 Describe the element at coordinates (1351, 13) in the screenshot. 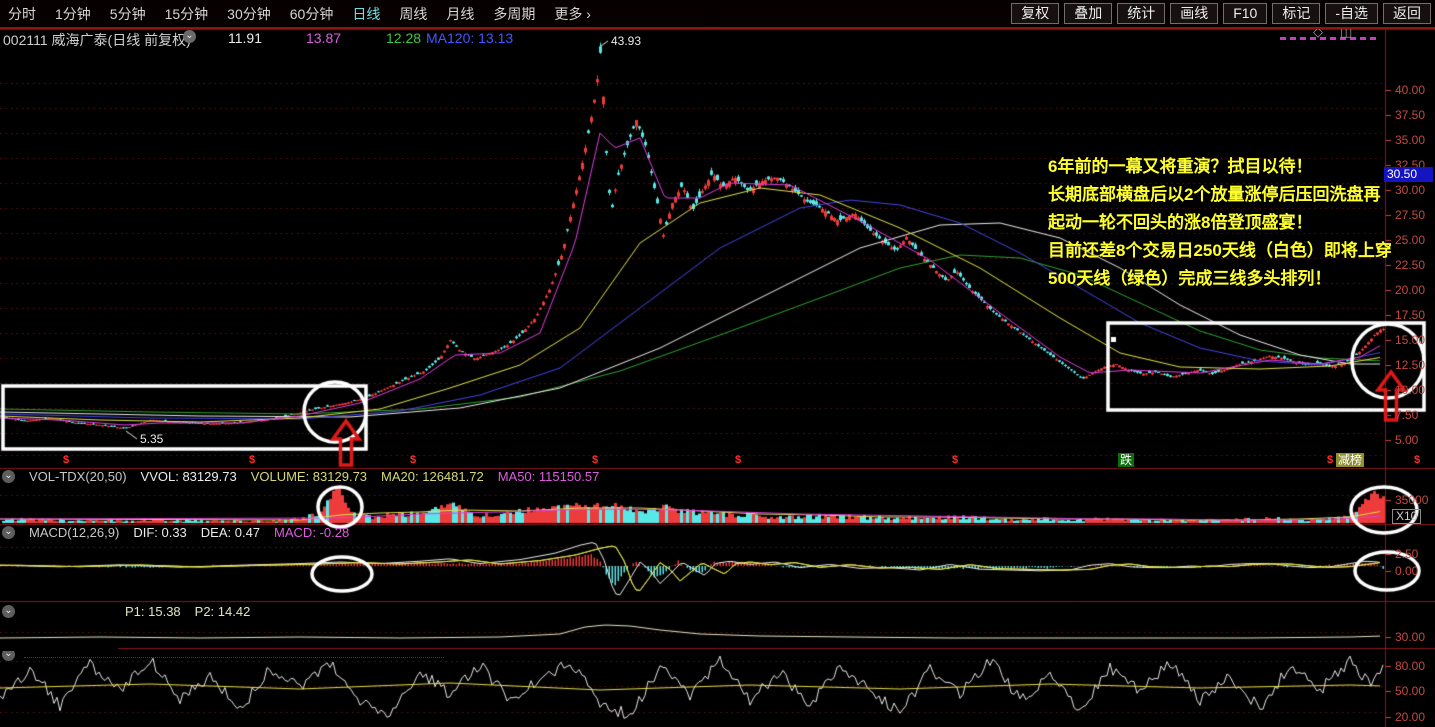

I see `remove-watchlist-button: -自选` at that location.